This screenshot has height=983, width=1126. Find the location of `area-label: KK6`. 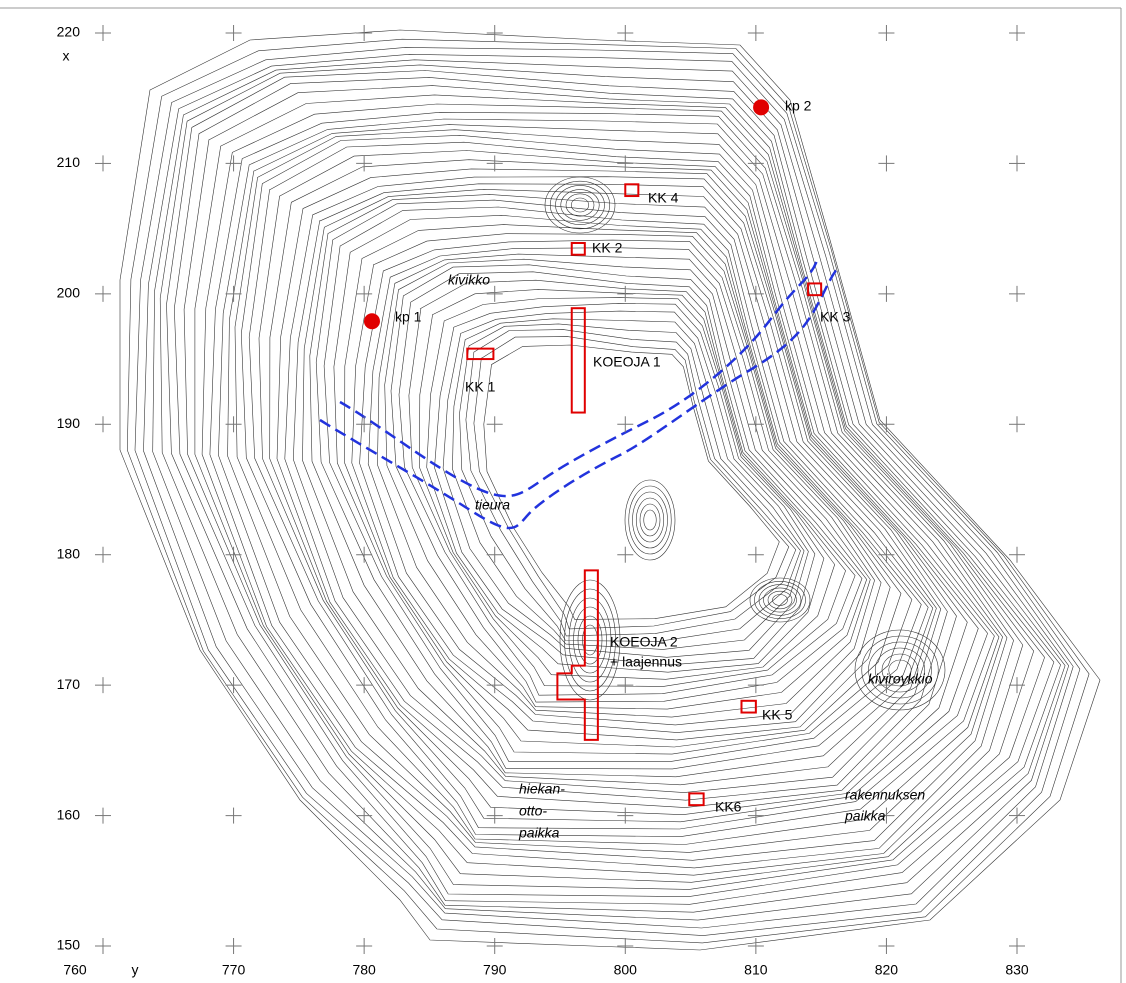

area-label: KK6 is located at coordinates (728, 807).